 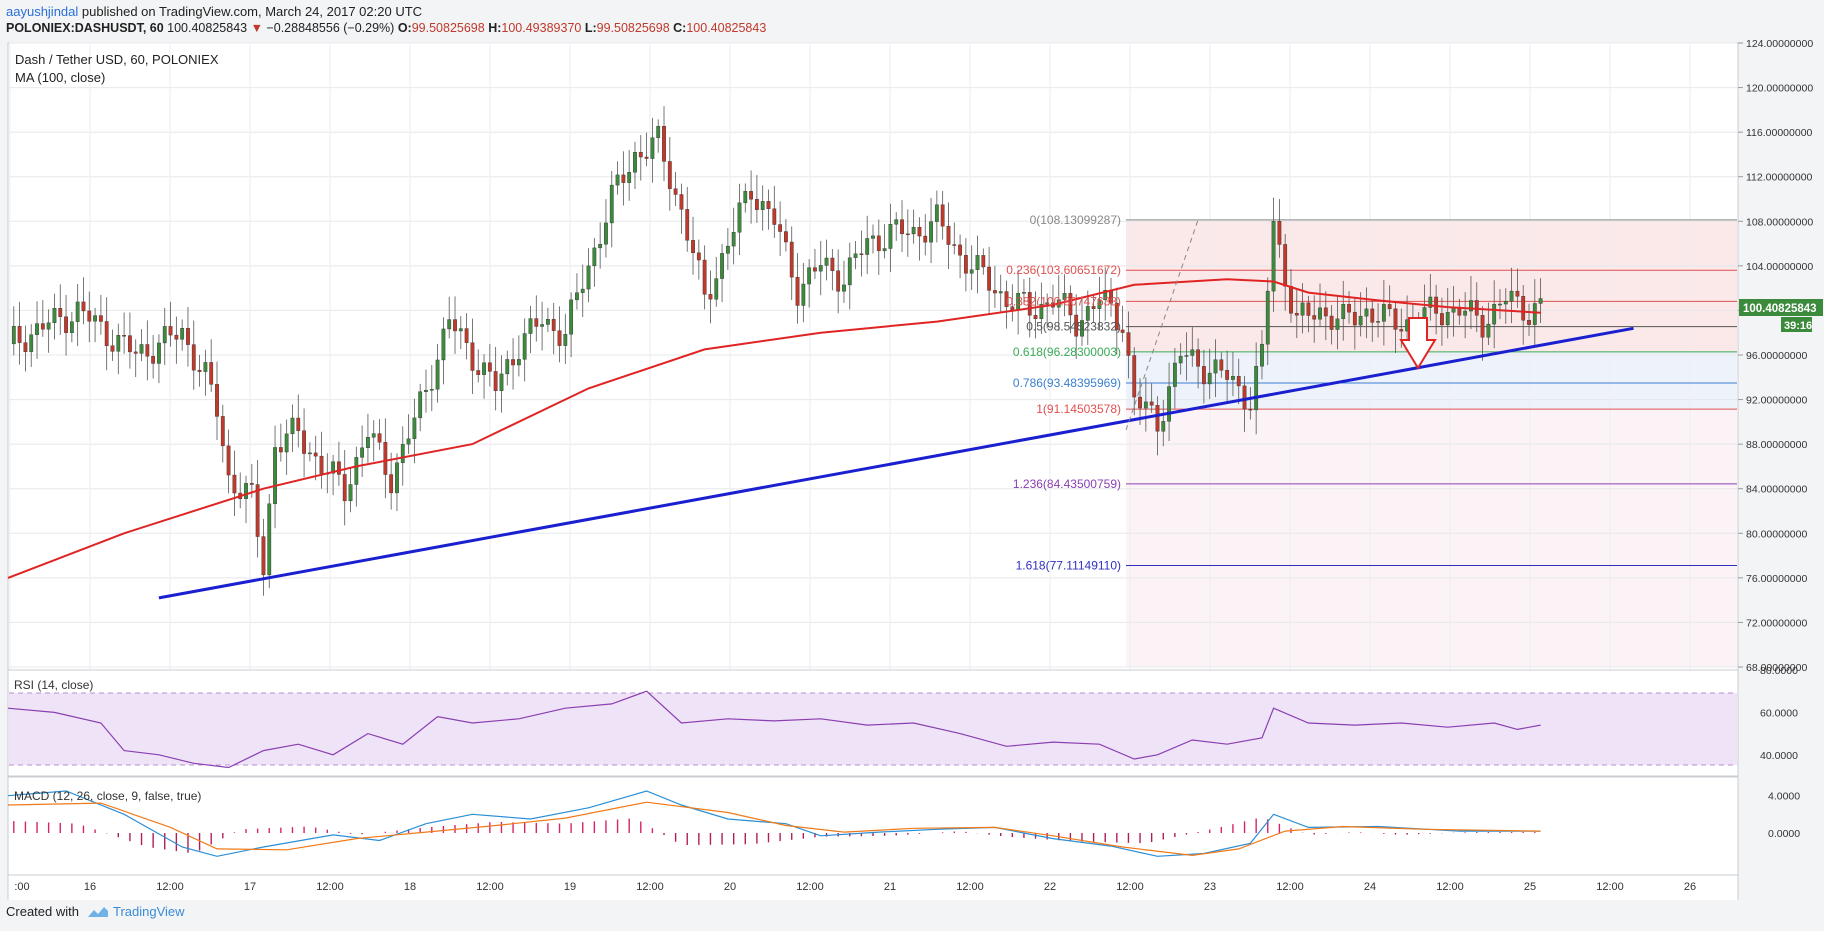 What do you see at coordinates (1776, 579) in the screenshot?
I see `price-axis-label: 76.00000000` at bounding box center [1776, 579].